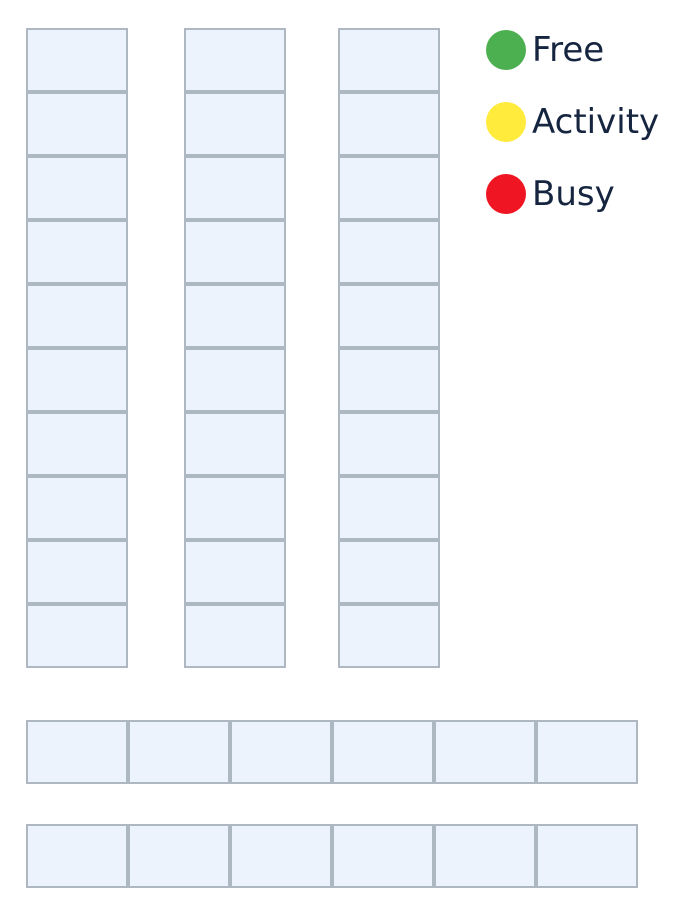  Describe the element at coordinates (568, 50) in the screenshot. I see `legend-label-free: Free` at that location.